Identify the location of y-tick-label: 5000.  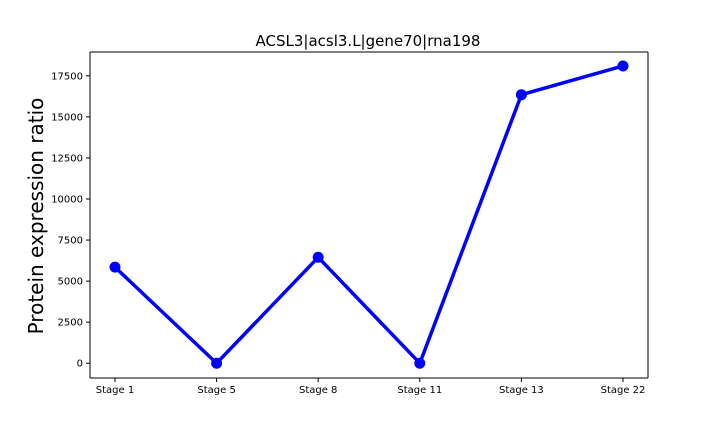
(70, 282).